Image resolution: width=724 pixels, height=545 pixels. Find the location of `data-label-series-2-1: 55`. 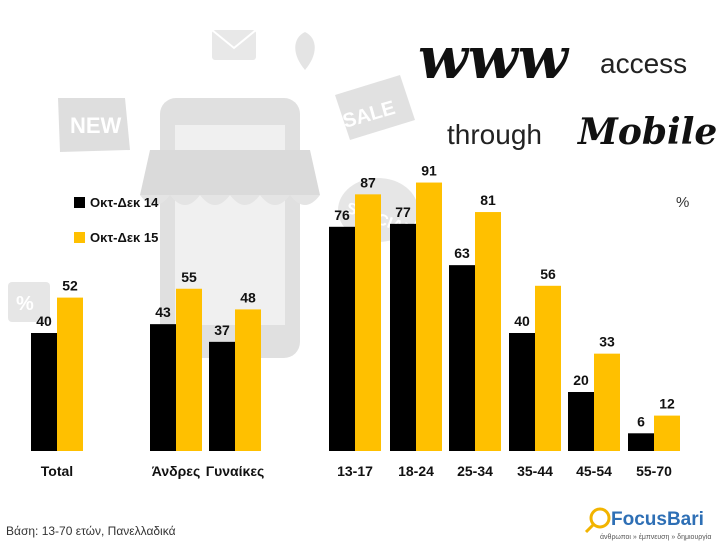

data-label-series-2-1: 55 is located at coordinates (189, 277).